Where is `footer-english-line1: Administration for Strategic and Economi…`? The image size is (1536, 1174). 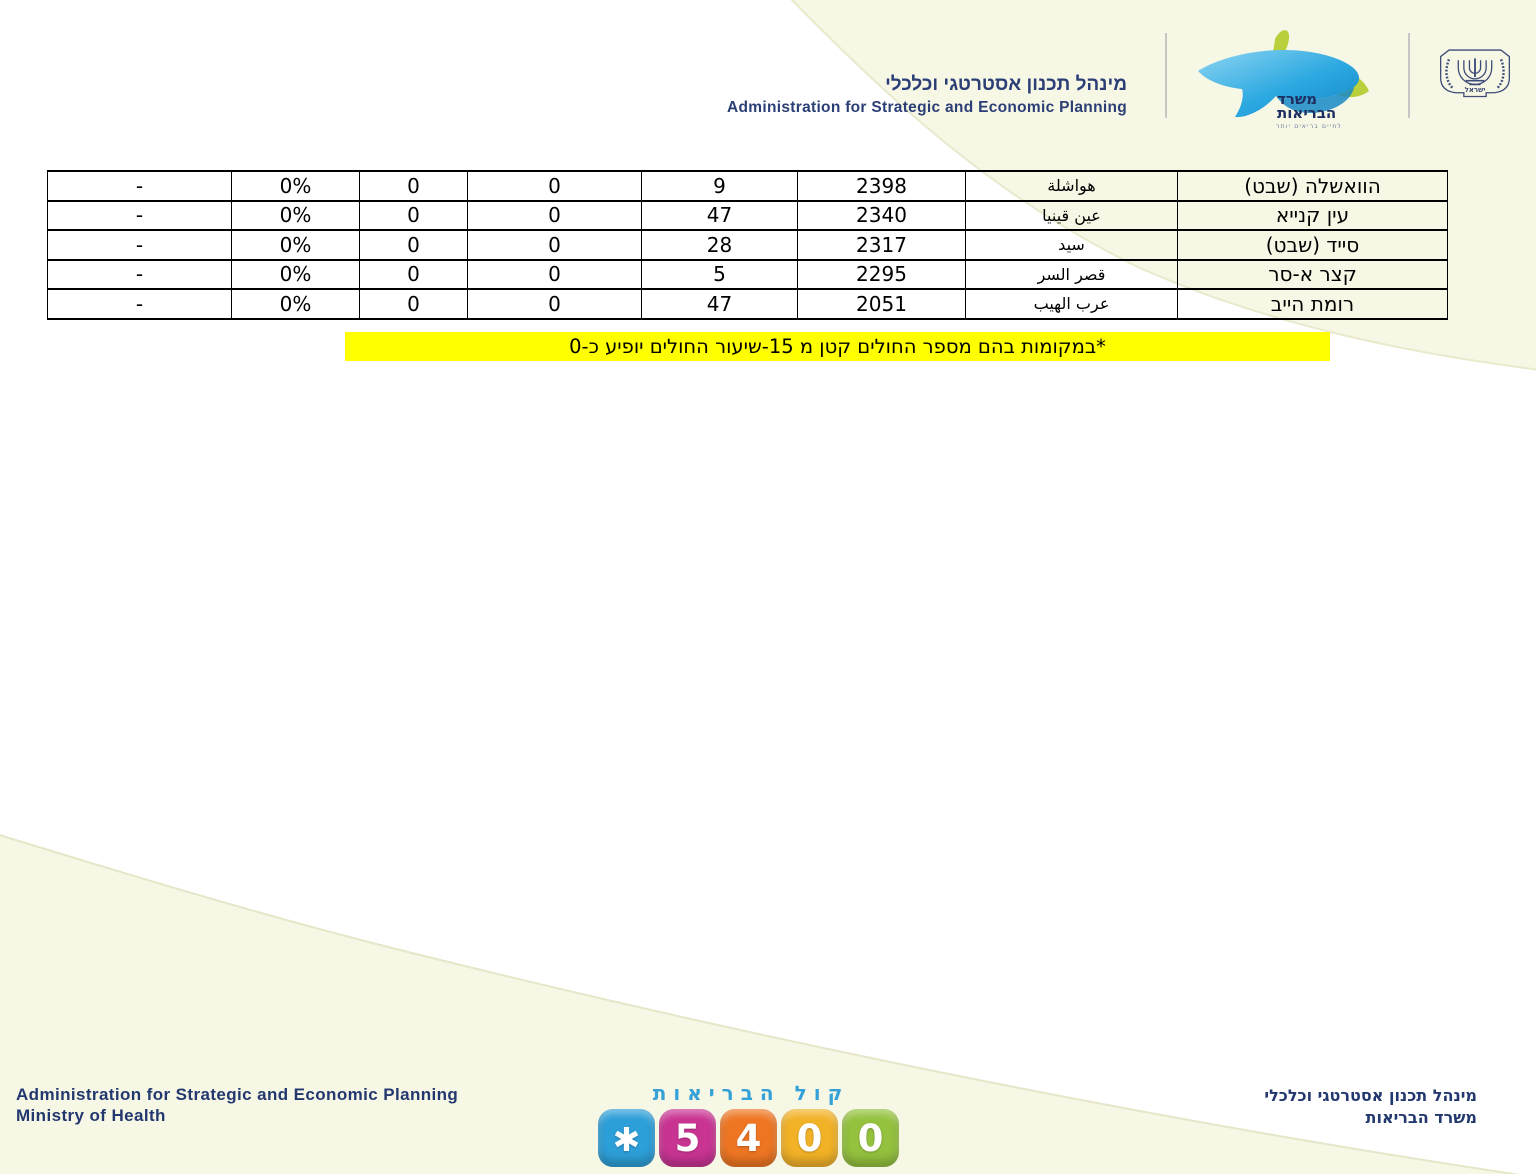 footer-english-line1: Administration for Strategic and Economi… is located at coordinates (237, 1094).